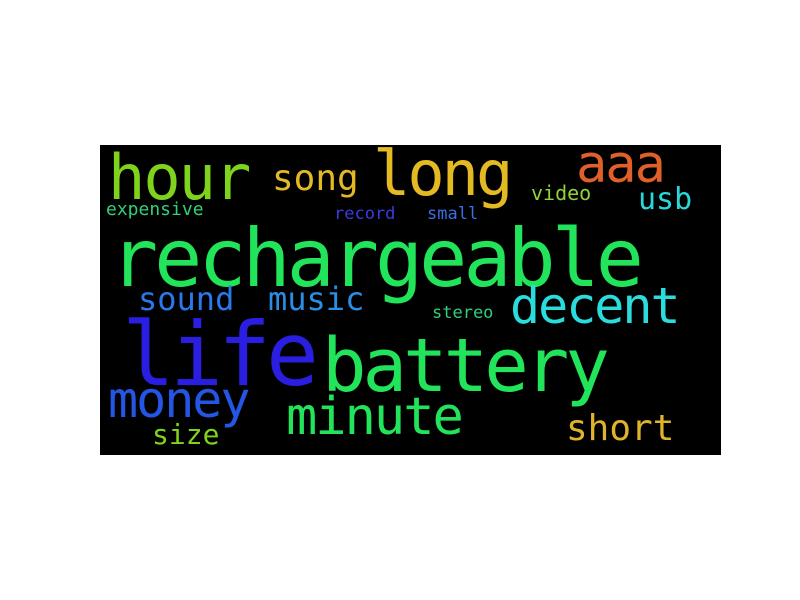 This screenshot has height=600, width=800. What do you see at coordinates (443, 177) in the screenshot?
I see `word-long: long` at bounding box center [443, 177].